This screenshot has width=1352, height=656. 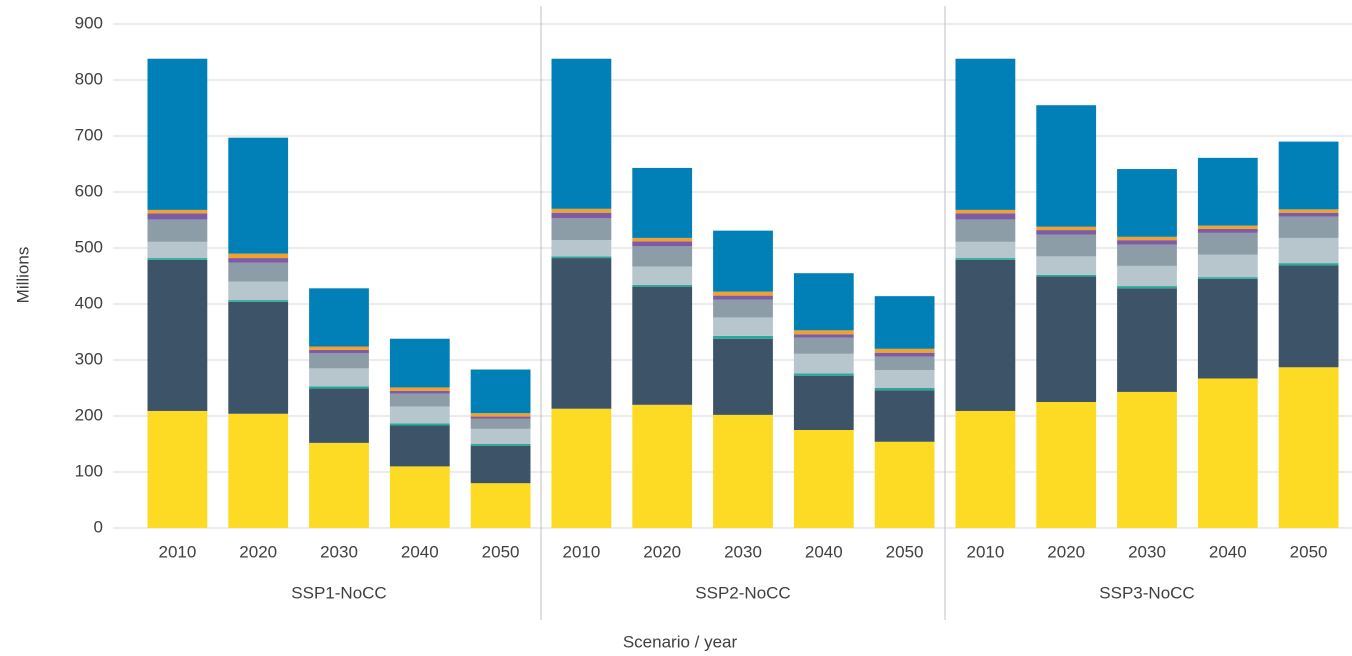 What do you see at coordinates (338, 592) in the screenshot?
I see `group-label: SSP1-NoCC` at bounding box center [338, 592].